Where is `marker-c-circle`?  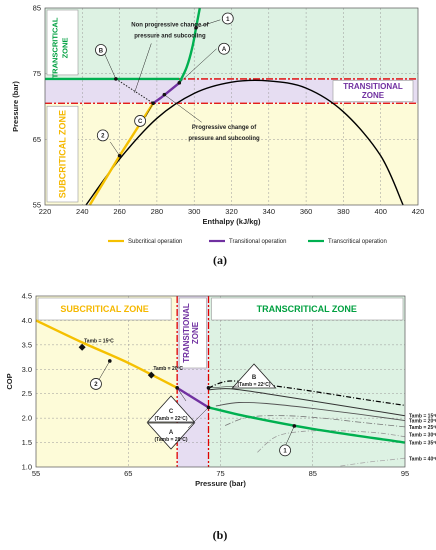 marker-c-circle is located at coordinates (140, 121).